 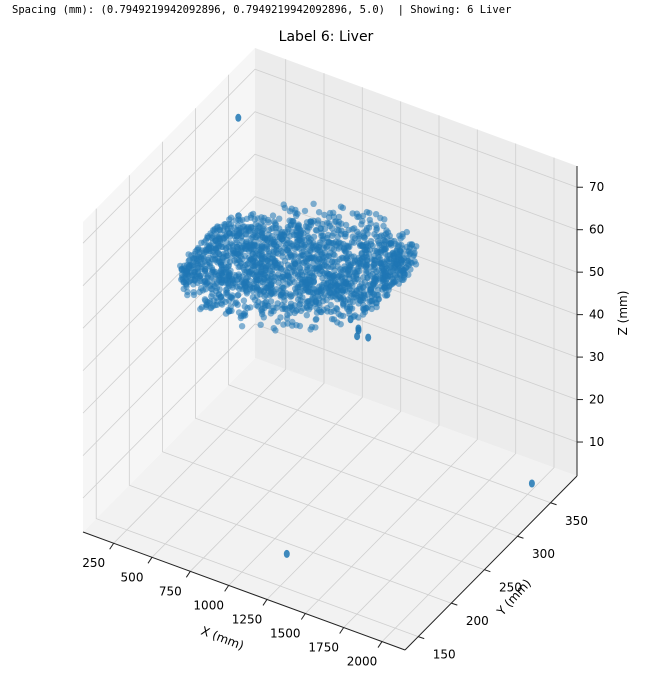 I want to click on y-tick-mark, so click(x=487, y=571).